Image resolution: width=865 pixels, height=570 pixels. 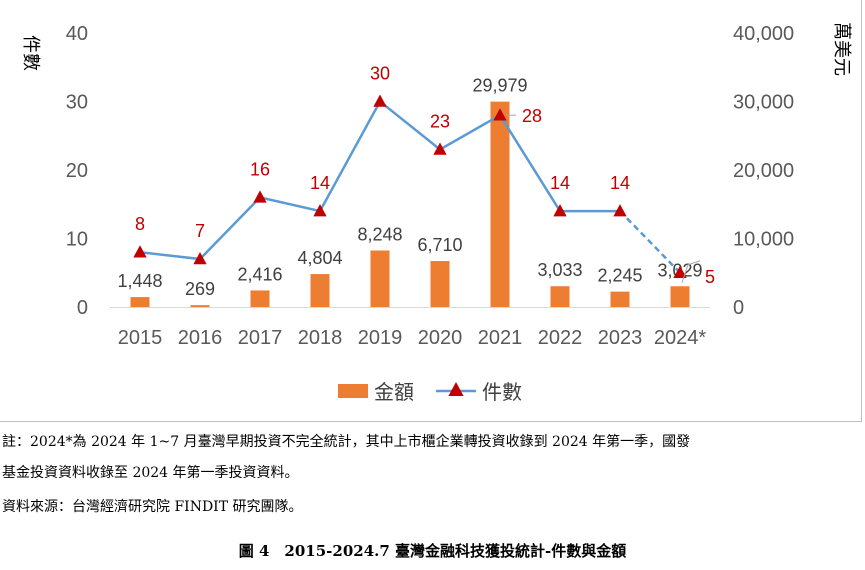 I want to click on right-axis-title: 萬美元, so click(x=841, y=49).